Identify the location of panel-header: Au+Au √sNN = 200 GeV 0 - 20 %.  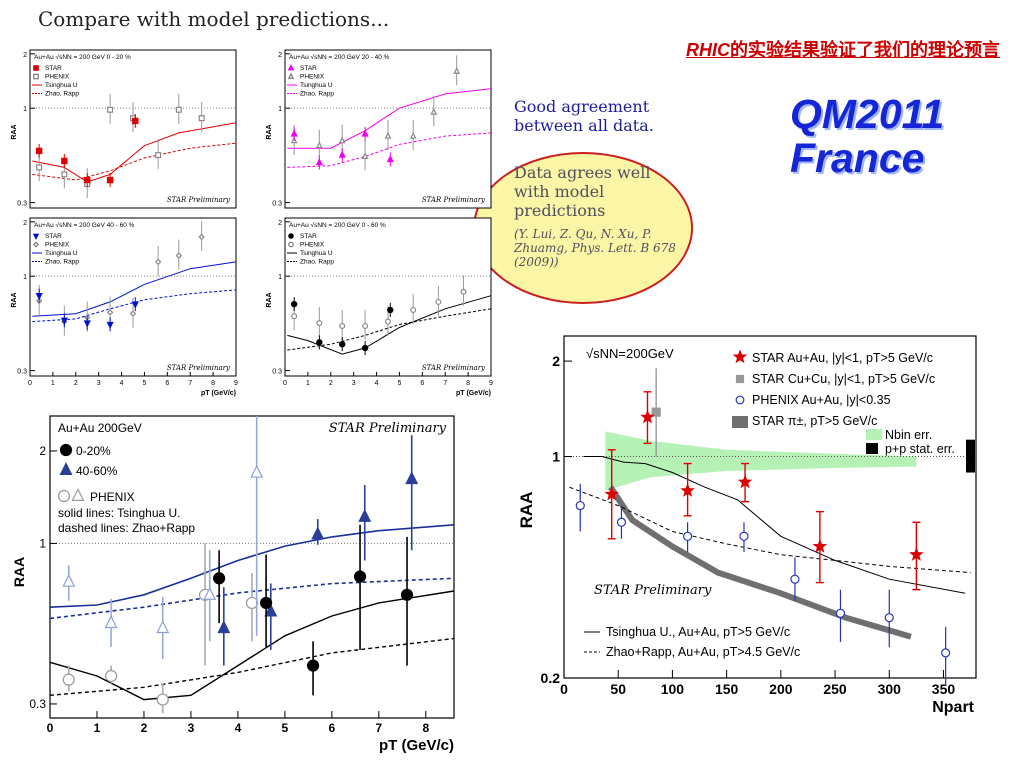
(82, 57).